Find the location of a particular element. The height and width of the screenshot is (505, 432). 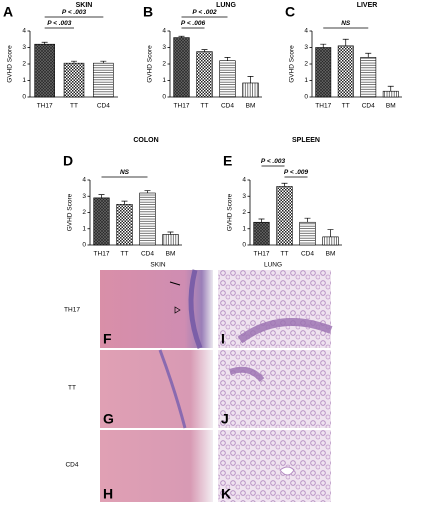

chart-title: LIVER is located at coordinates (367, 5).